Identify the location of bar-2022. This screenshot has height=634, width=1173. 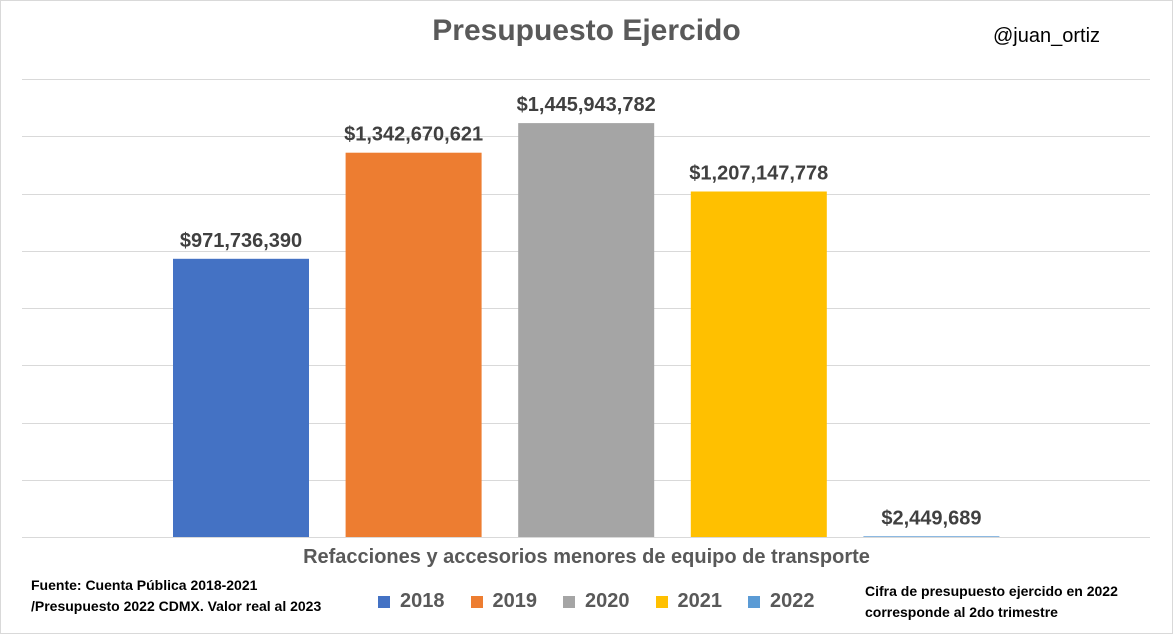
(931, 536).